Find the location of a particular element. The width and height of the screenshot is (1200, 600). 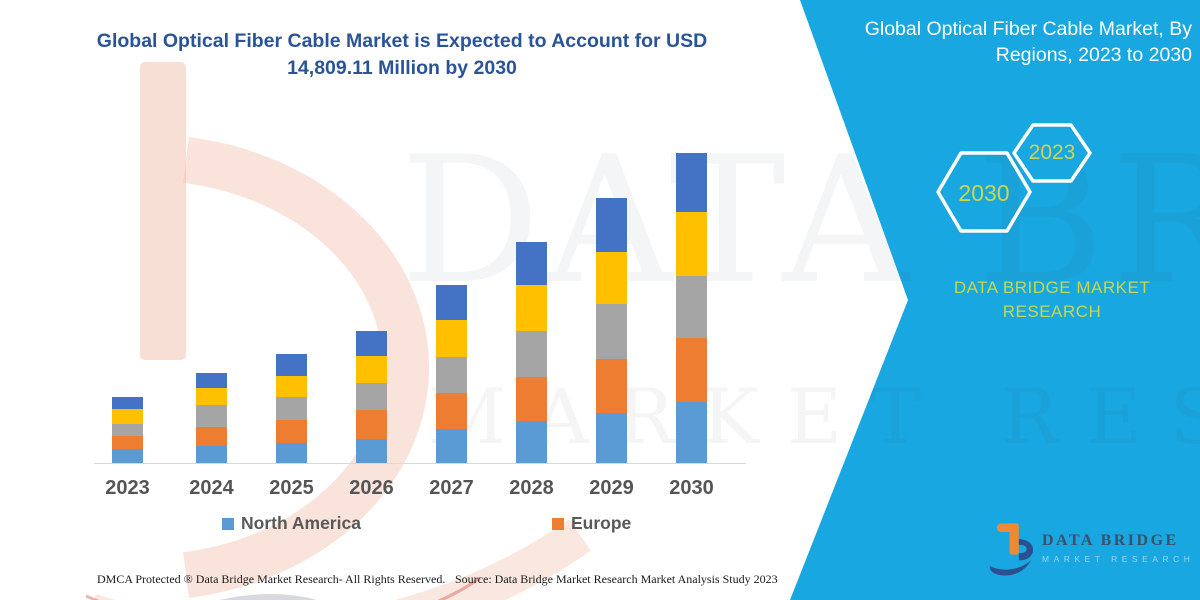

brand-text: DATA BRIDGE MARKET RESEARCH is located at coordinates (1052, 299).